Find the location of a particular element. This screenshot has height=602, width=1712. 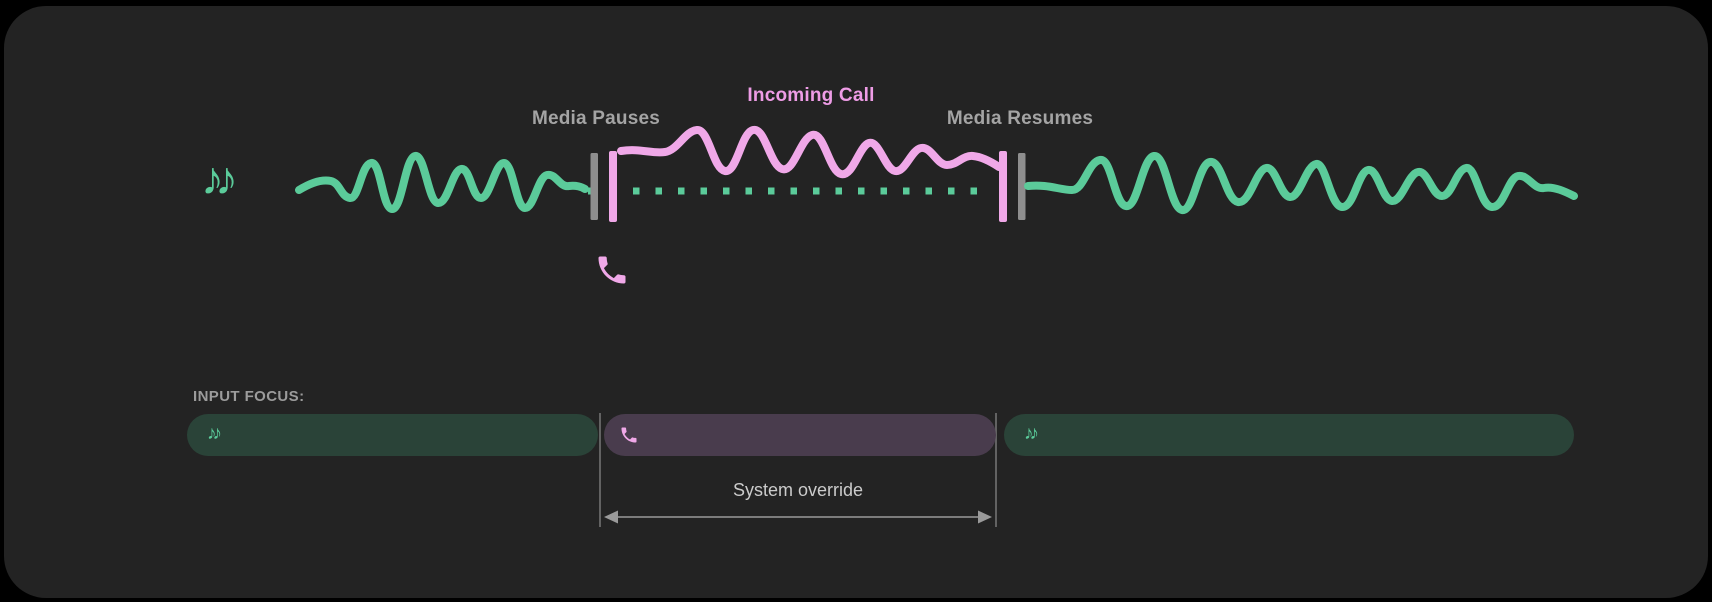

incoming-call-label: Incoming Call is located at coordinates (811, 95).